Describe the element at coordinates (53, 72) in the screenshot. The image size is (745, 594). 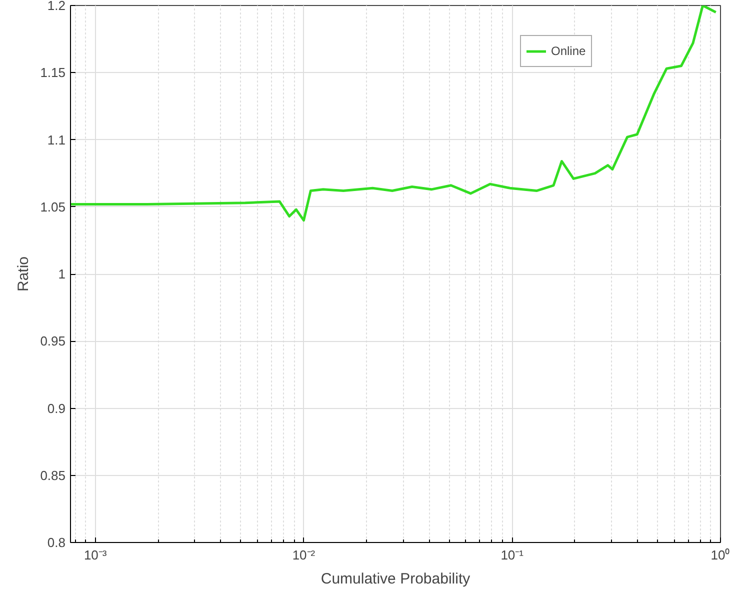
I see `y-tick-label: 1.15` at that location.